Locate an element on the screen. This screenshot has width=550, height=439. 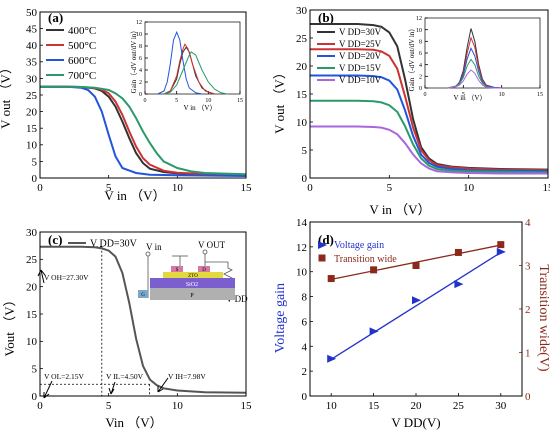
panel-a-ytick-label: 5 is located at coordinates (35, 162).